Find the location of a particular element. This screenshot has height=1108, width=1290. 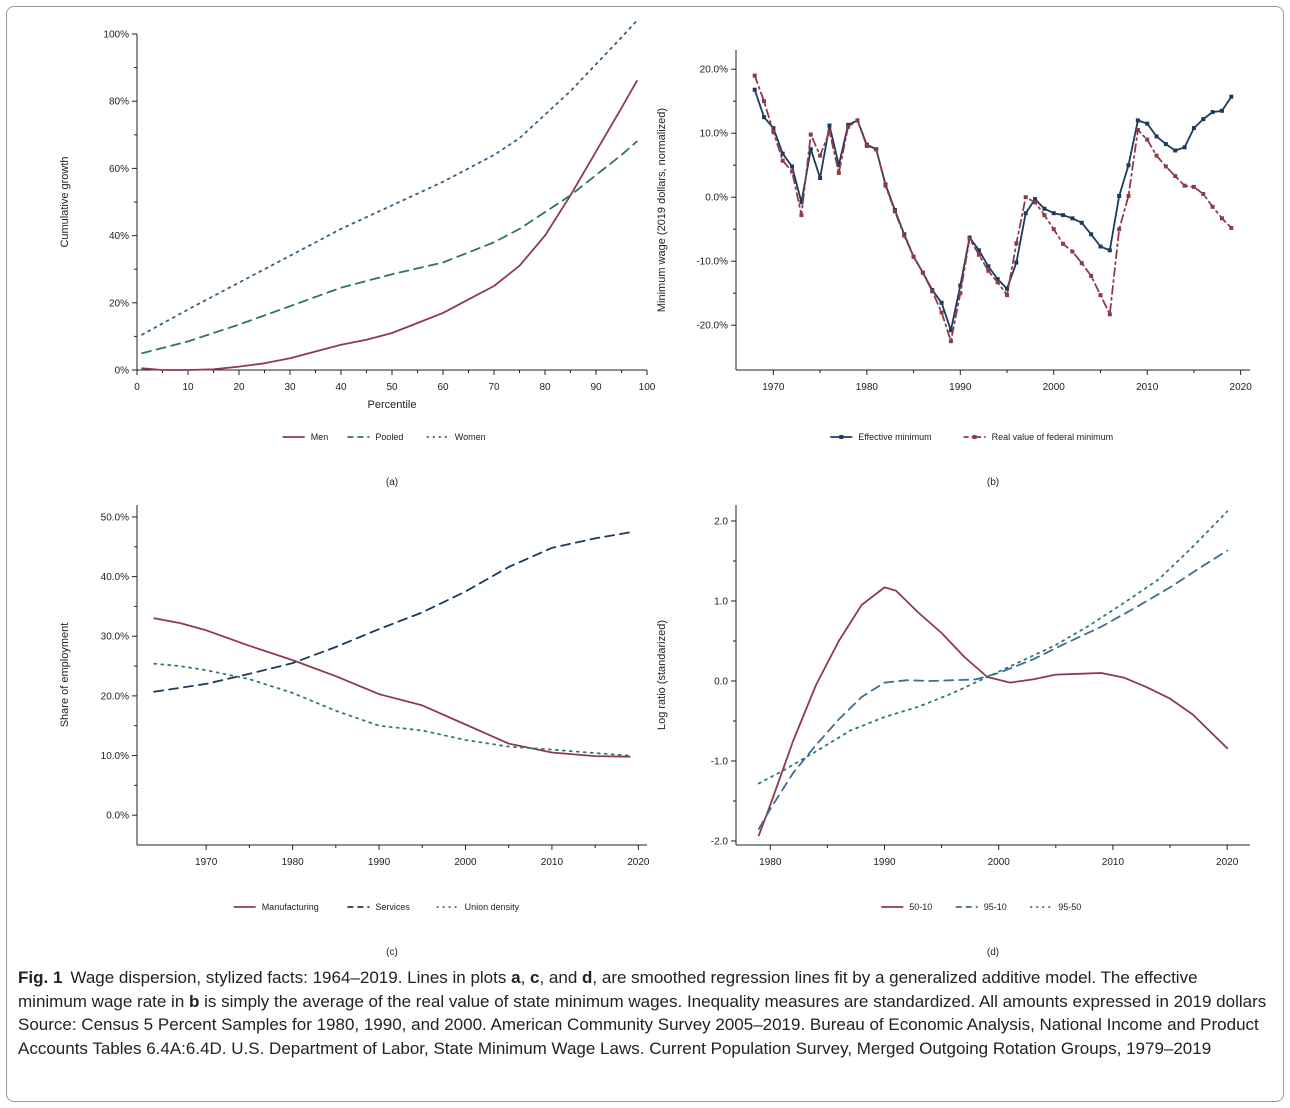

panel-label: (d) is located at coordinates (993, 952).